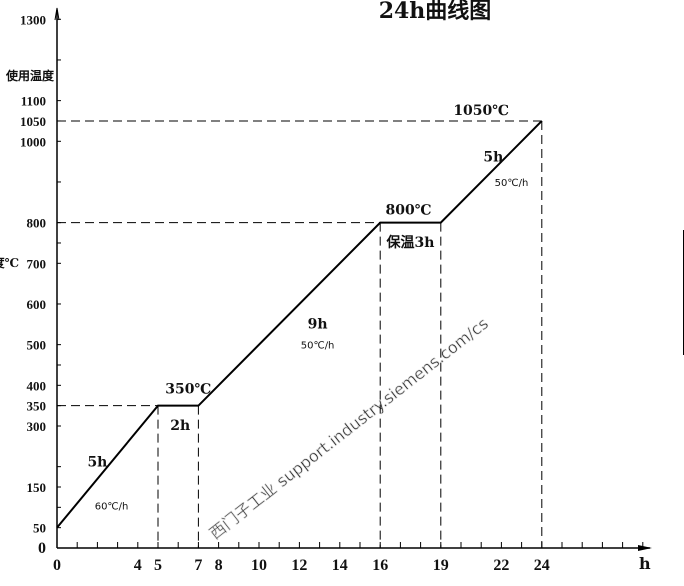 Image resolution: width=684 pixels, height=586 pixels. Describe the element at coordinates (542, 565) in the screenshot. I see `x-tick-label: 24` at that location.